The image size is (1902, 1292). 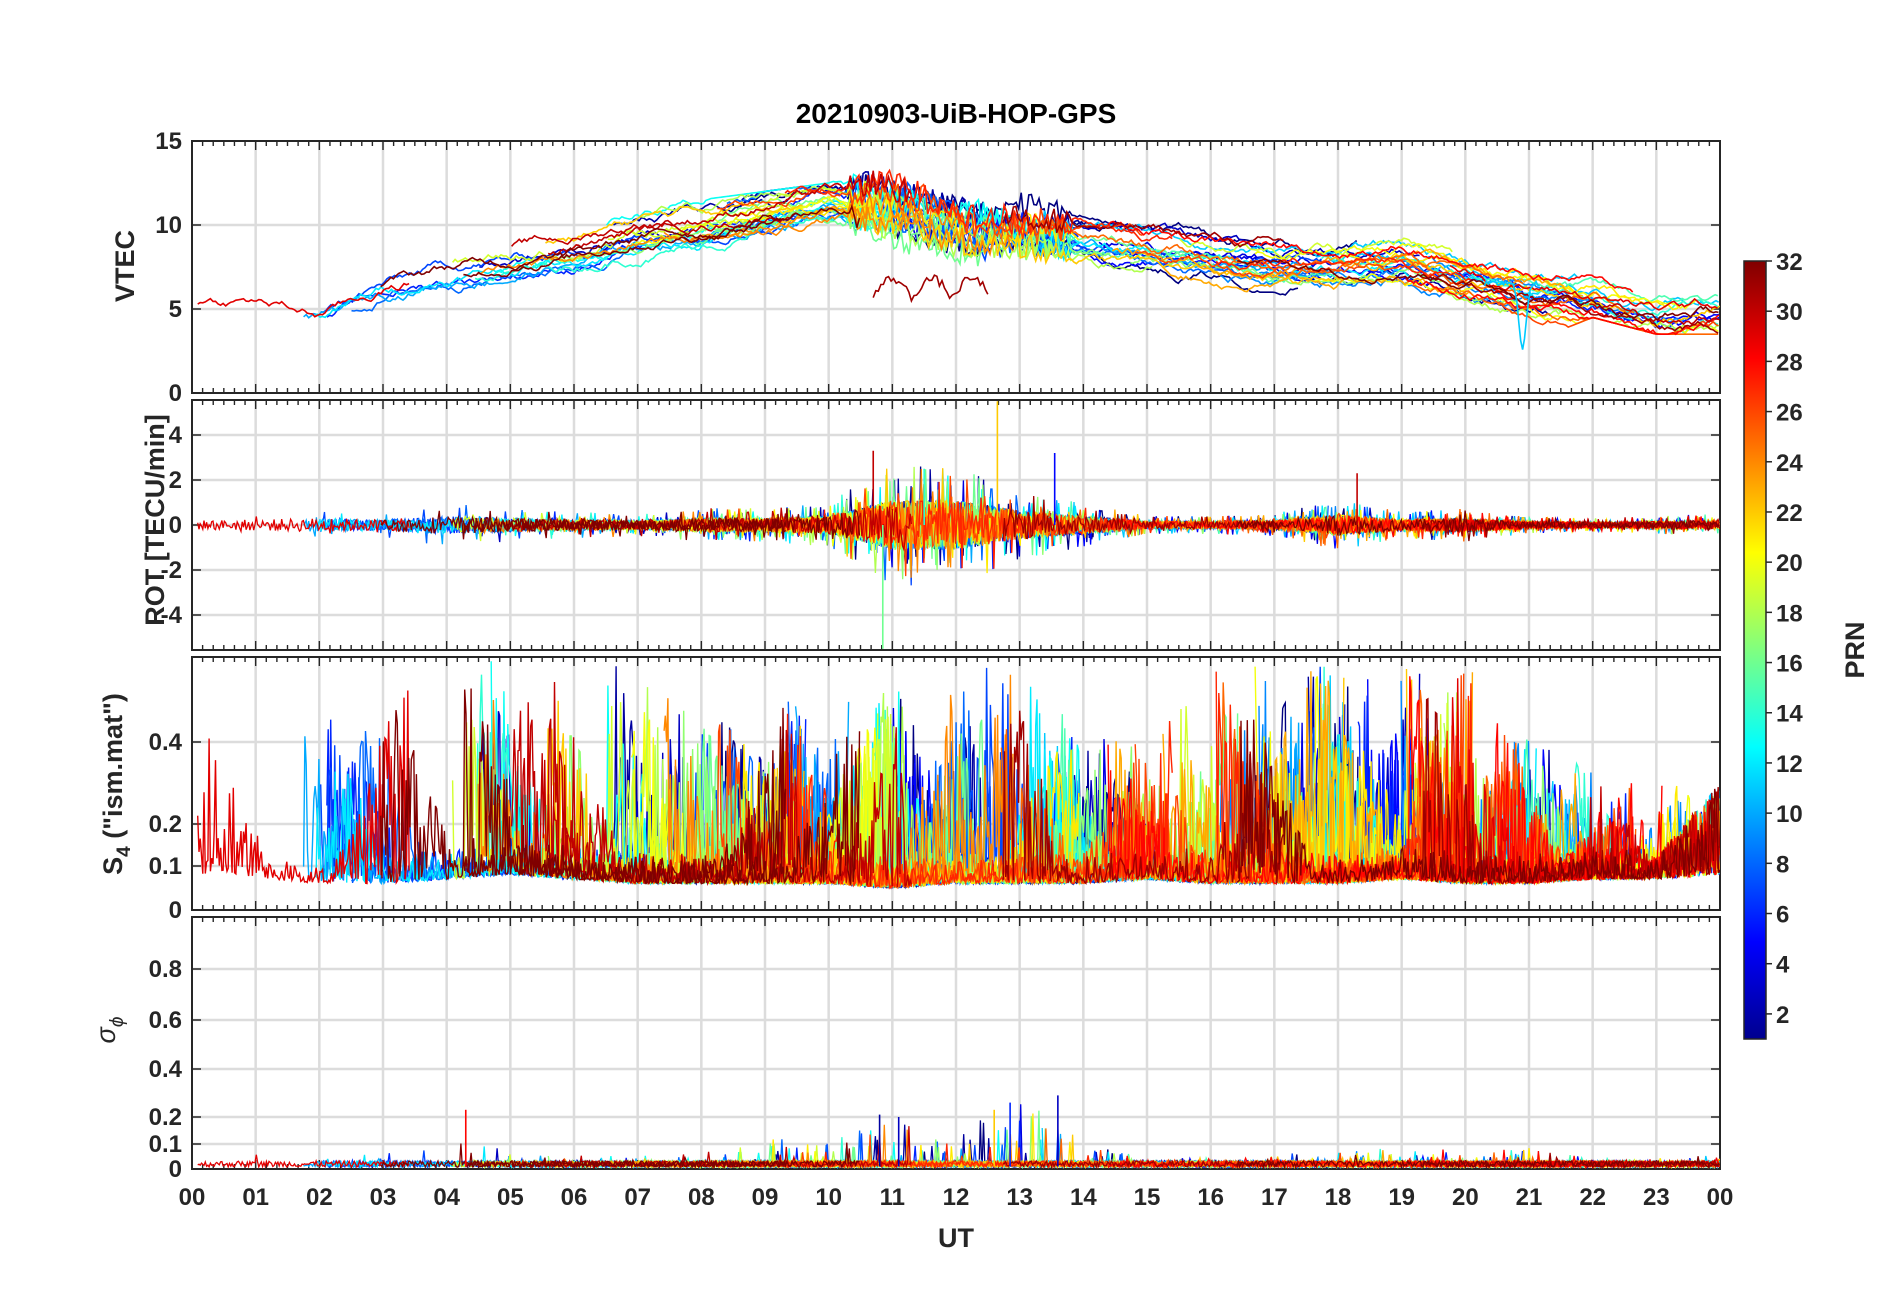 What do you see at coordinates (319, 1197) in the screenshot?
I see `x-tick-label: 02` at bounding box center [319, 1197].